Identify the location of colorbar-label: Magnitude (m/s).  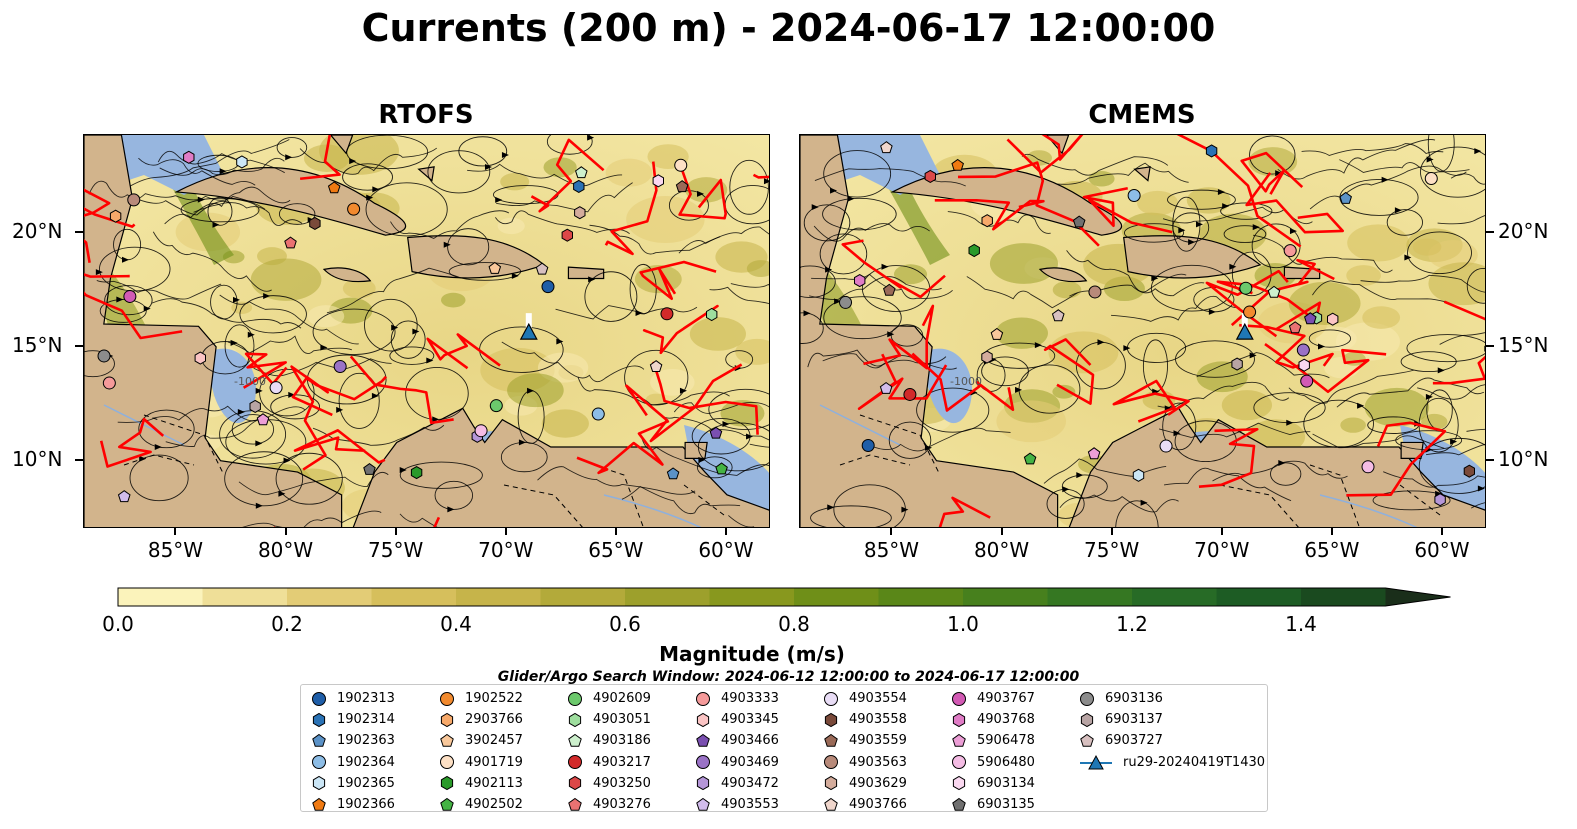
(752, 654).